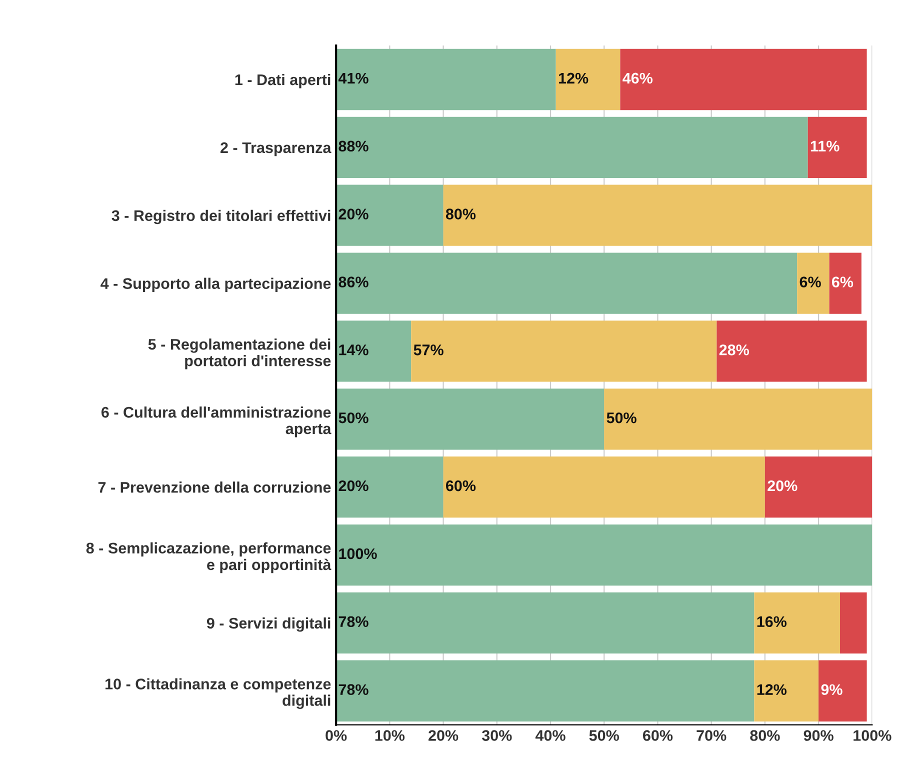 The height and width of the screenshot is (759, 901). I want to click on data-label: 28%, so click(734, 350).